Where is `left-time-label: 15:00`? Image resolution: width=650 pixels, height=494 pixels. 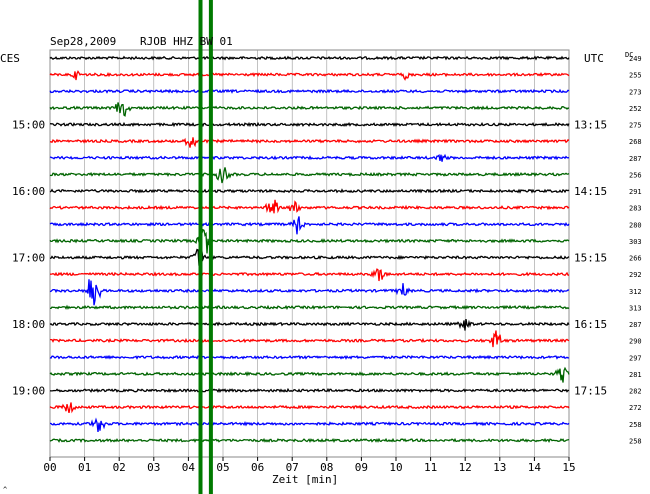
left-time-label: 15:00 is located at coordinates (28, 125).